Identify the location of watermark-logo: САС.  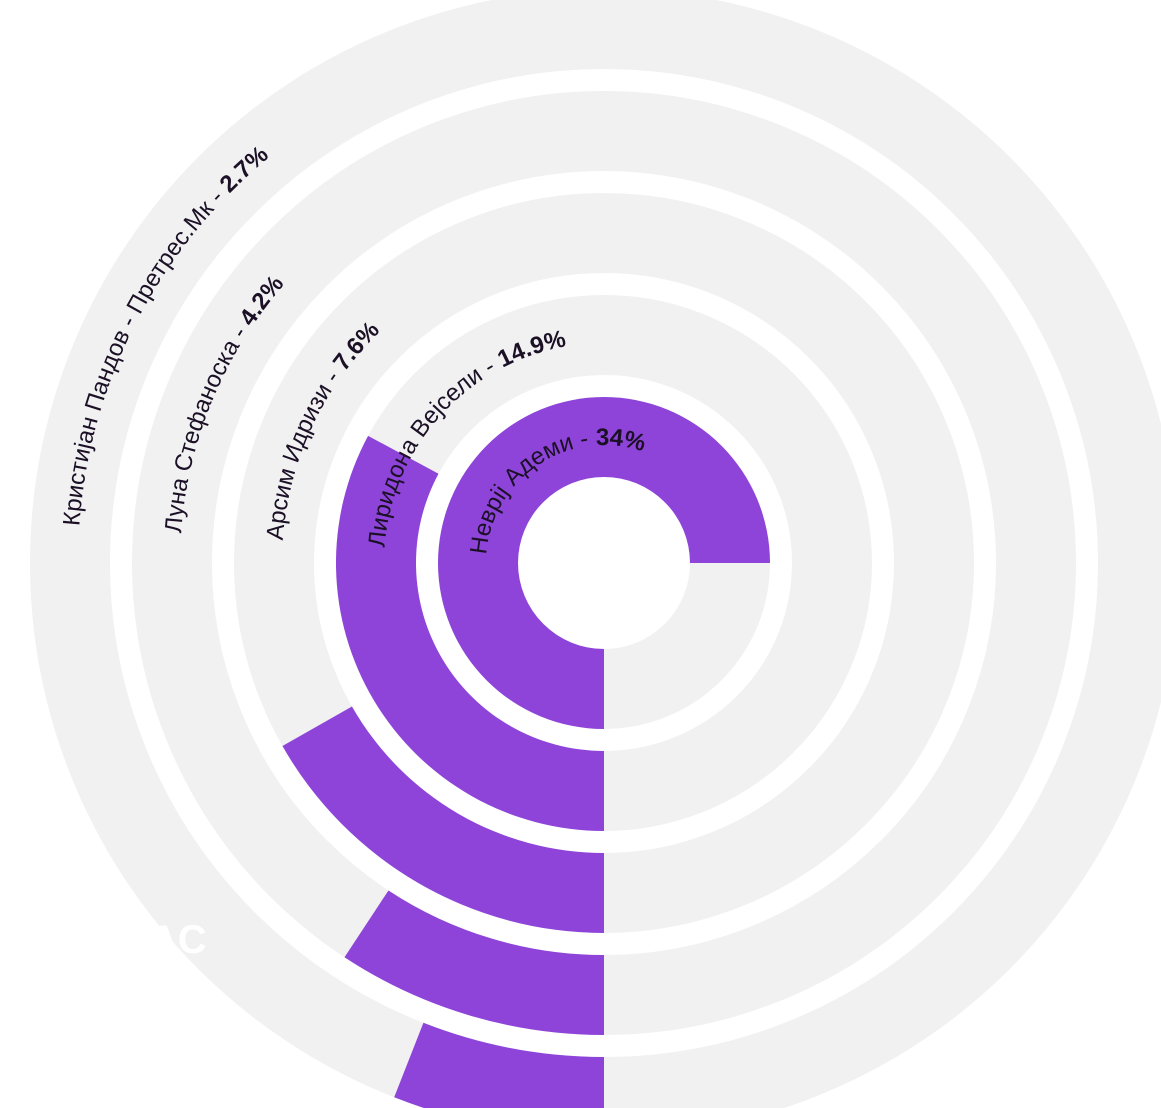
(164, 940).